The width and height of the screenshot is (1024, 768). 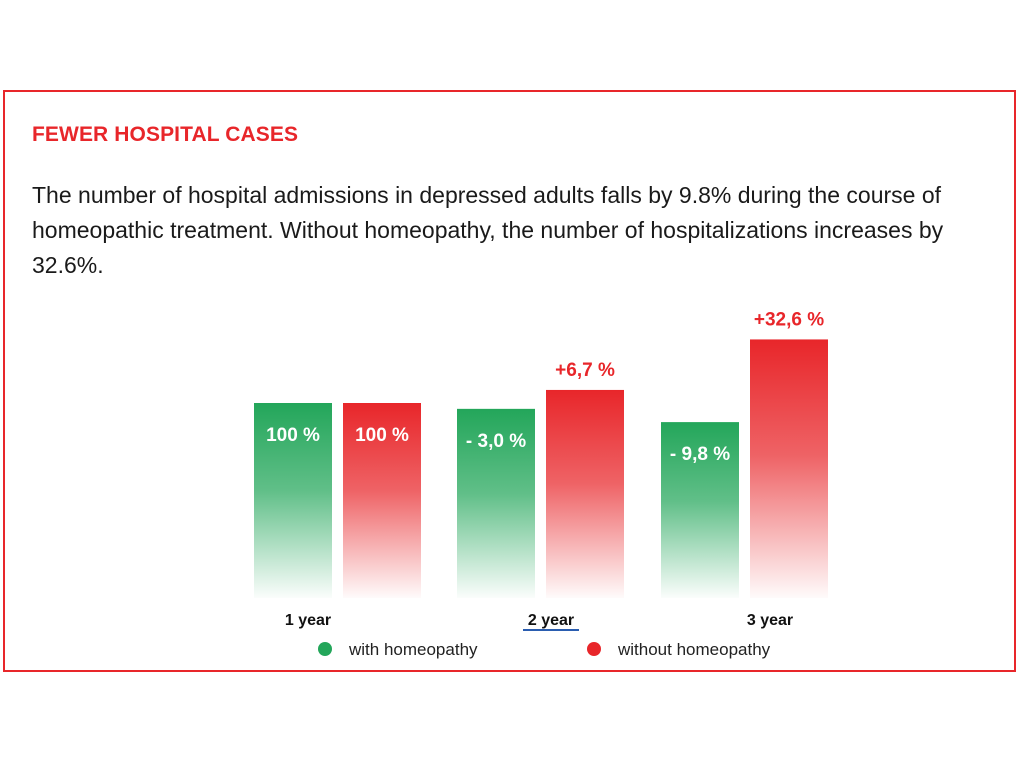 What do you see at coordinates (293, 435) in the screenshot?
I see `data-label-with-1: 100 %` at bounding box center [293, 435].